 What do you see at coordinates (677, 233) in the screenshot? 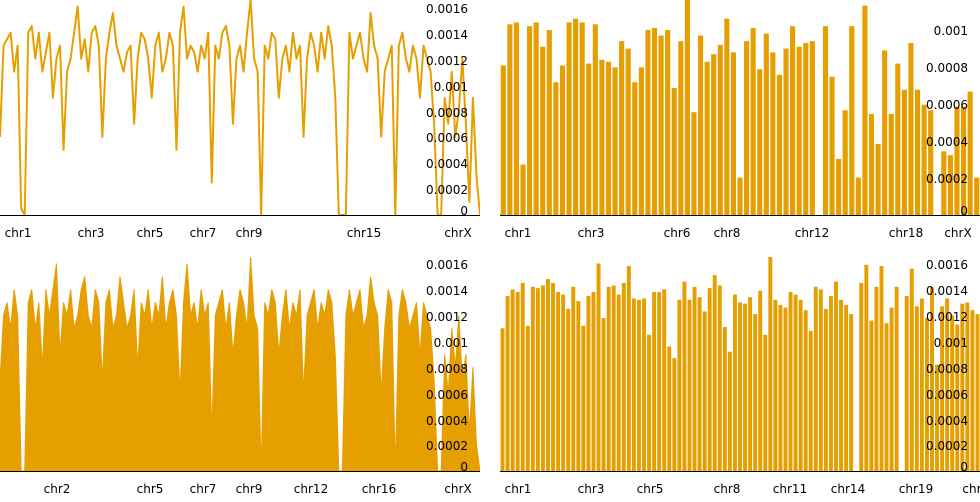
I see `x-tick-label: chr6` at bounding box center [677, 233].